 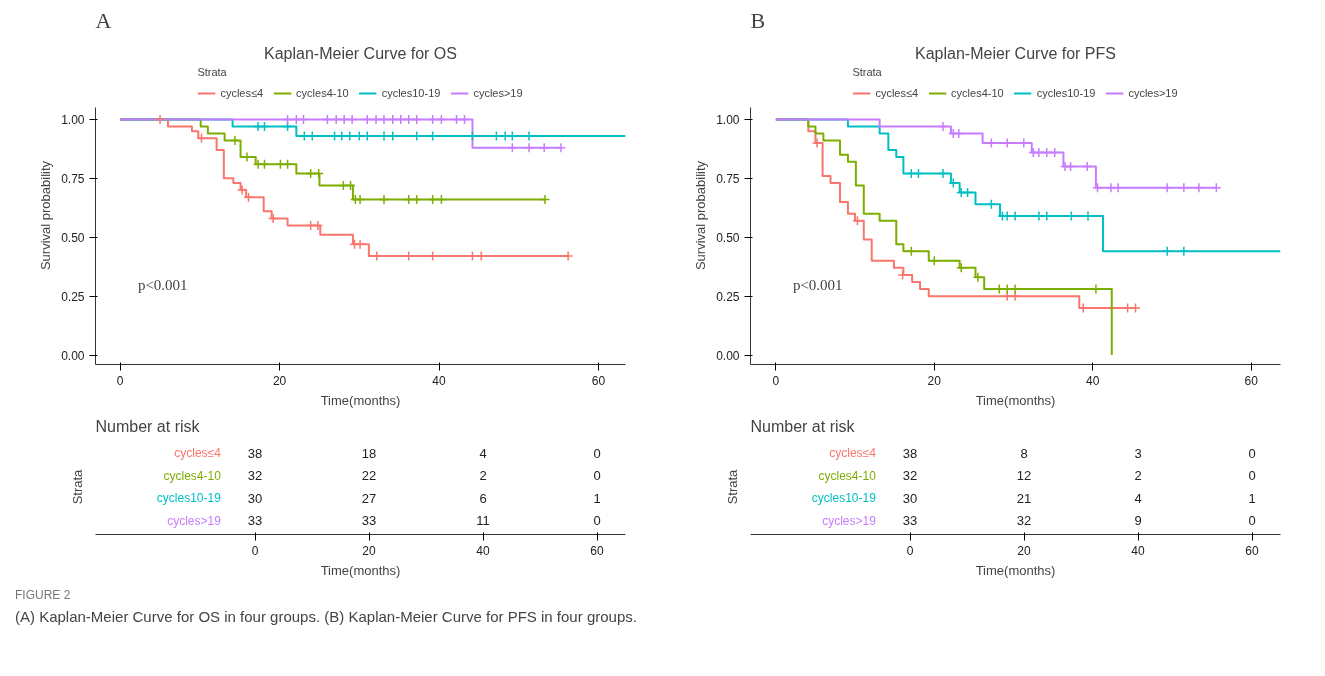 What do you see at coordinates (369, 476) in the screenshot?
I see `data-label: 22` at bounding box center [369, 476].